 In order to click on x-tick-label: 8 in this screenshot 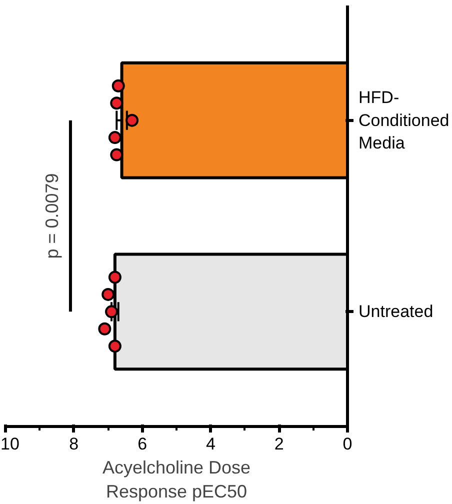, I will do `click(74, 444)`.